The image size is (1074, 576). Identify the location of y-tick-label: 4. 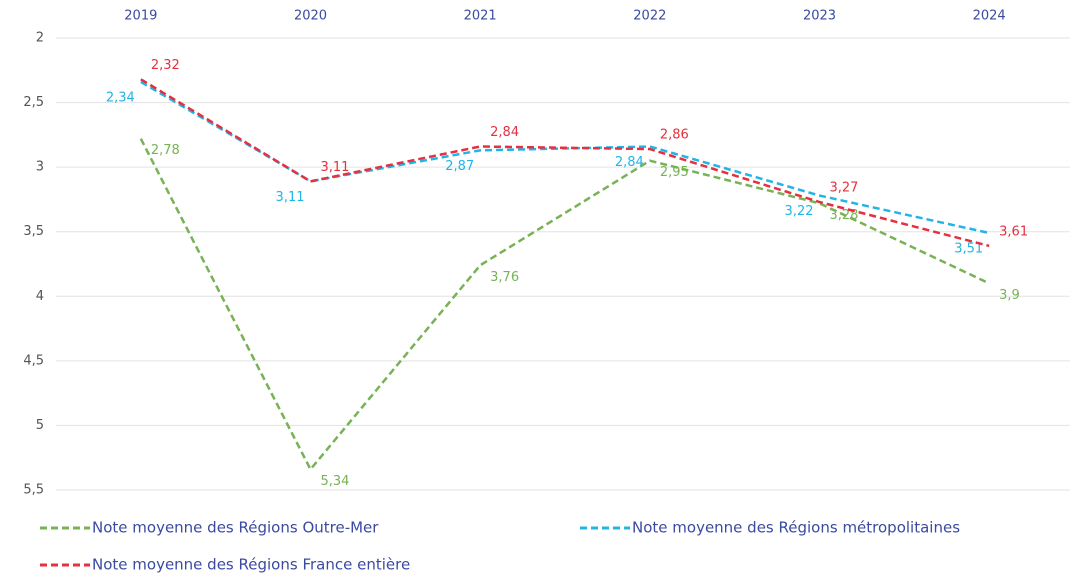
(40, 296).